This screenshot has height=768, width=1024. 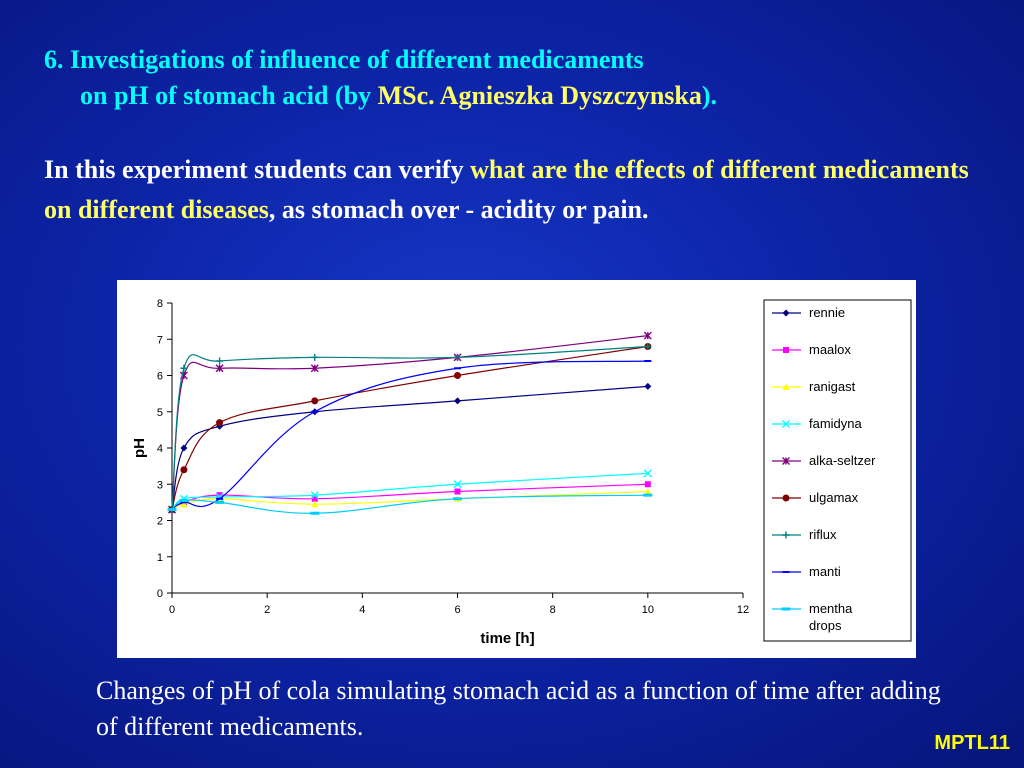 I want to click on y-tick-label: 1, so click(x=160, y=558).